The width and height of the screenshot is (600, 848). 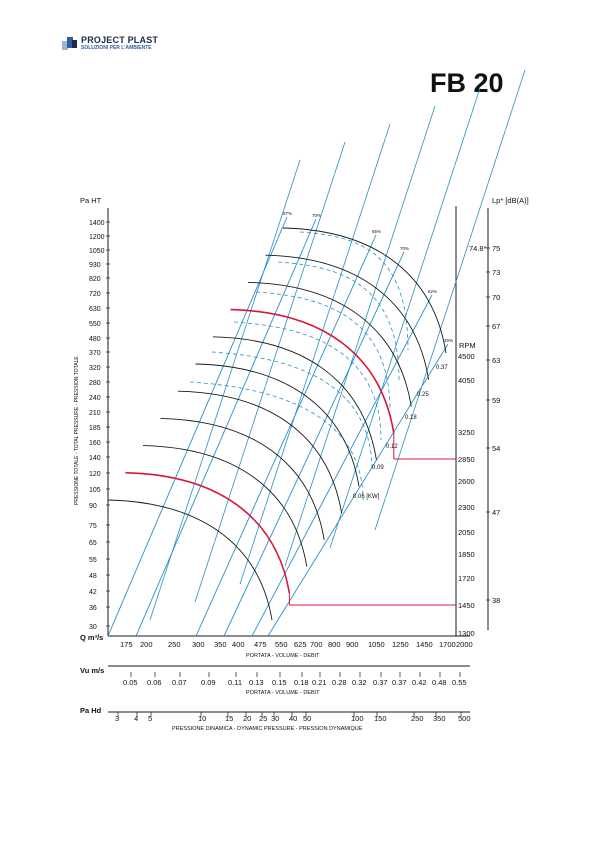 I want to click on noise-axis-tick: 47, so click(x=496, y=512).